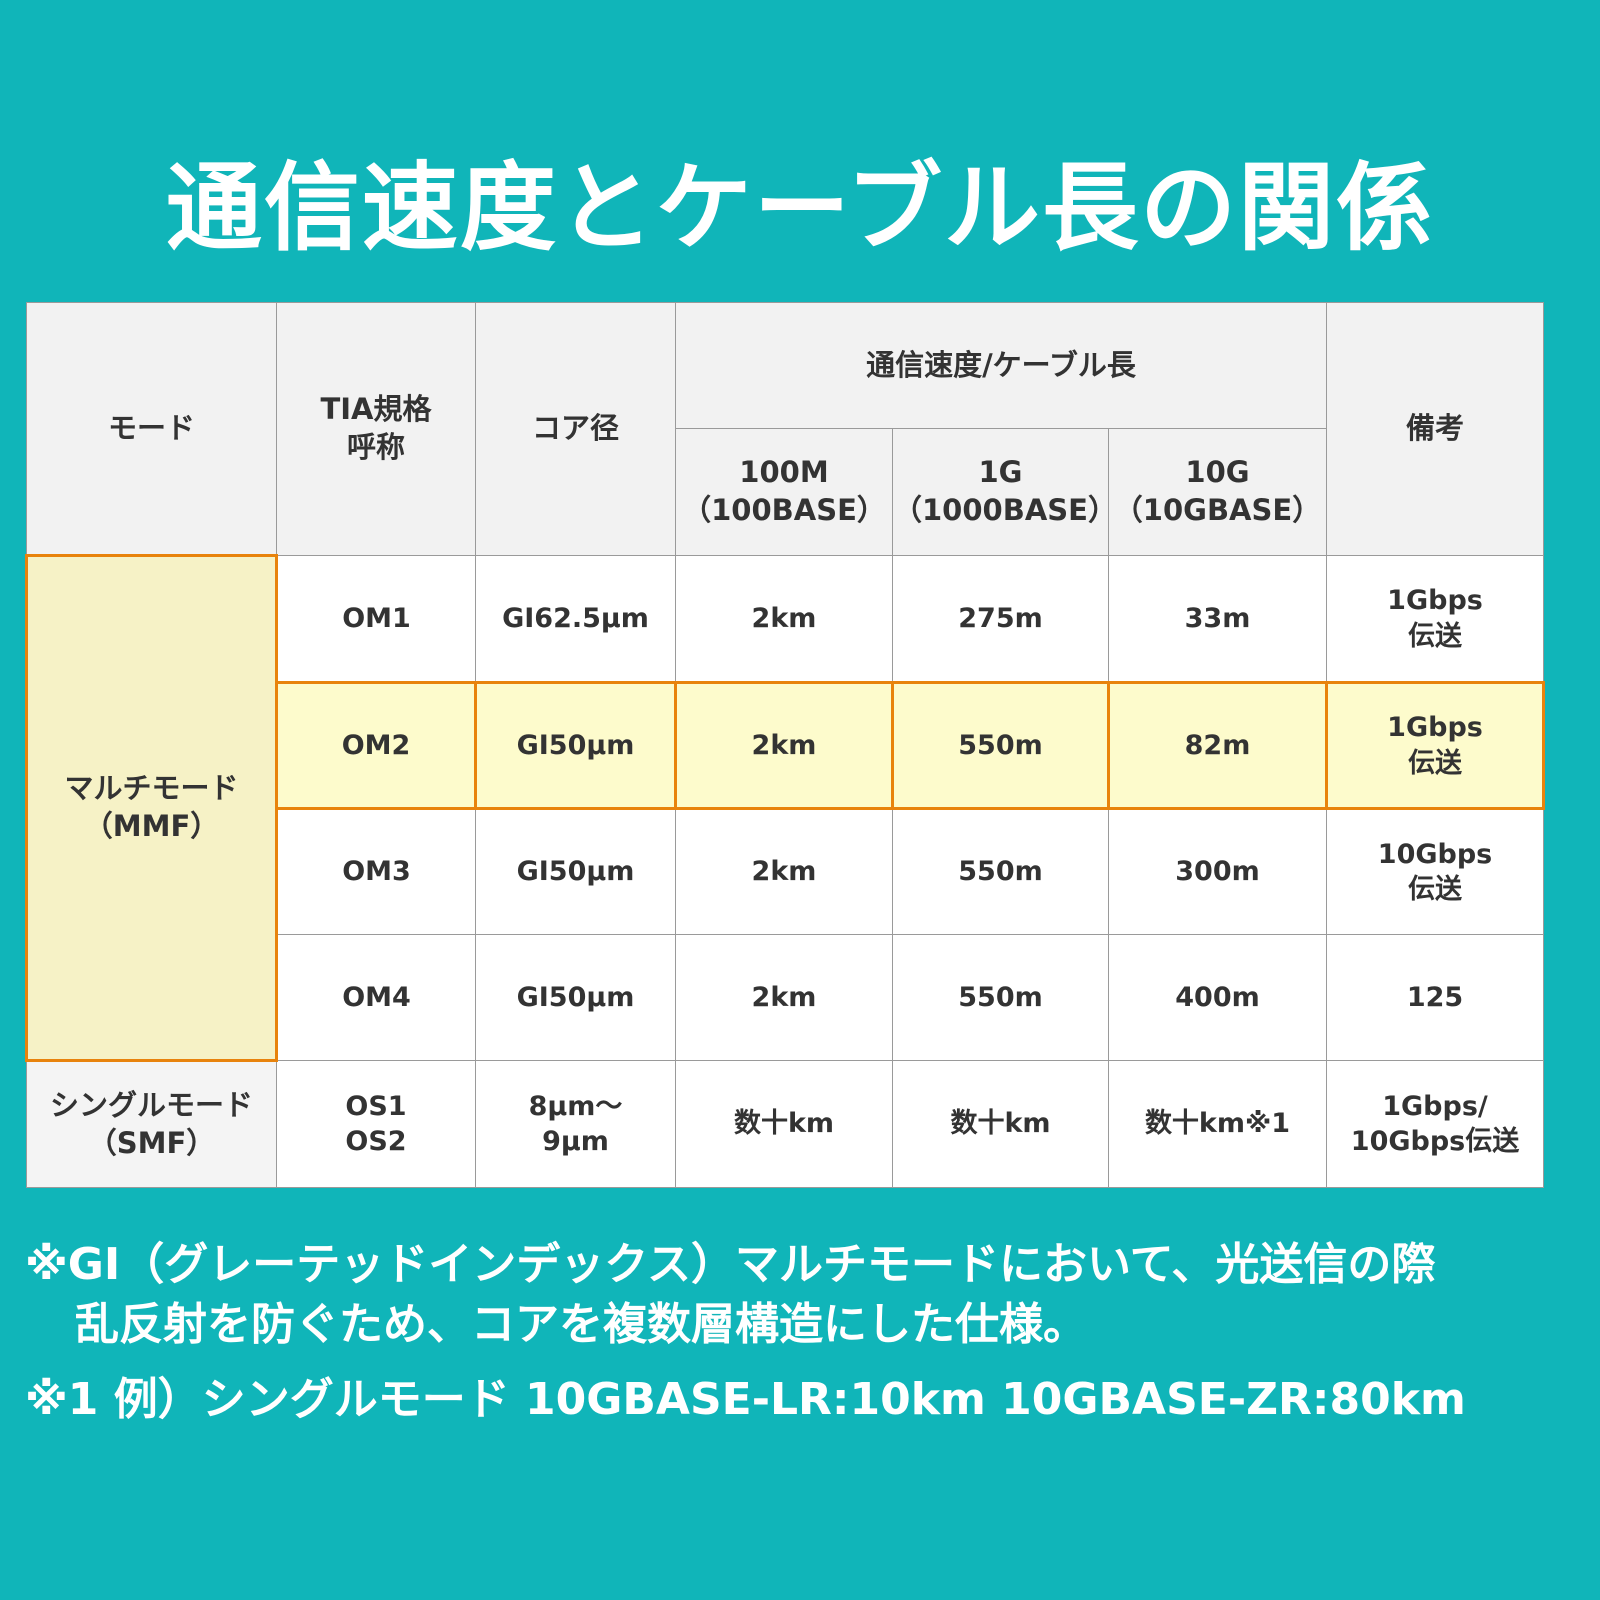 The image size is (1600, 1600). What do you see at coordinates (784, 492) in the screenshot?
I see `header-100m: 100M （100BASE）` at bounding box center [784, 492].